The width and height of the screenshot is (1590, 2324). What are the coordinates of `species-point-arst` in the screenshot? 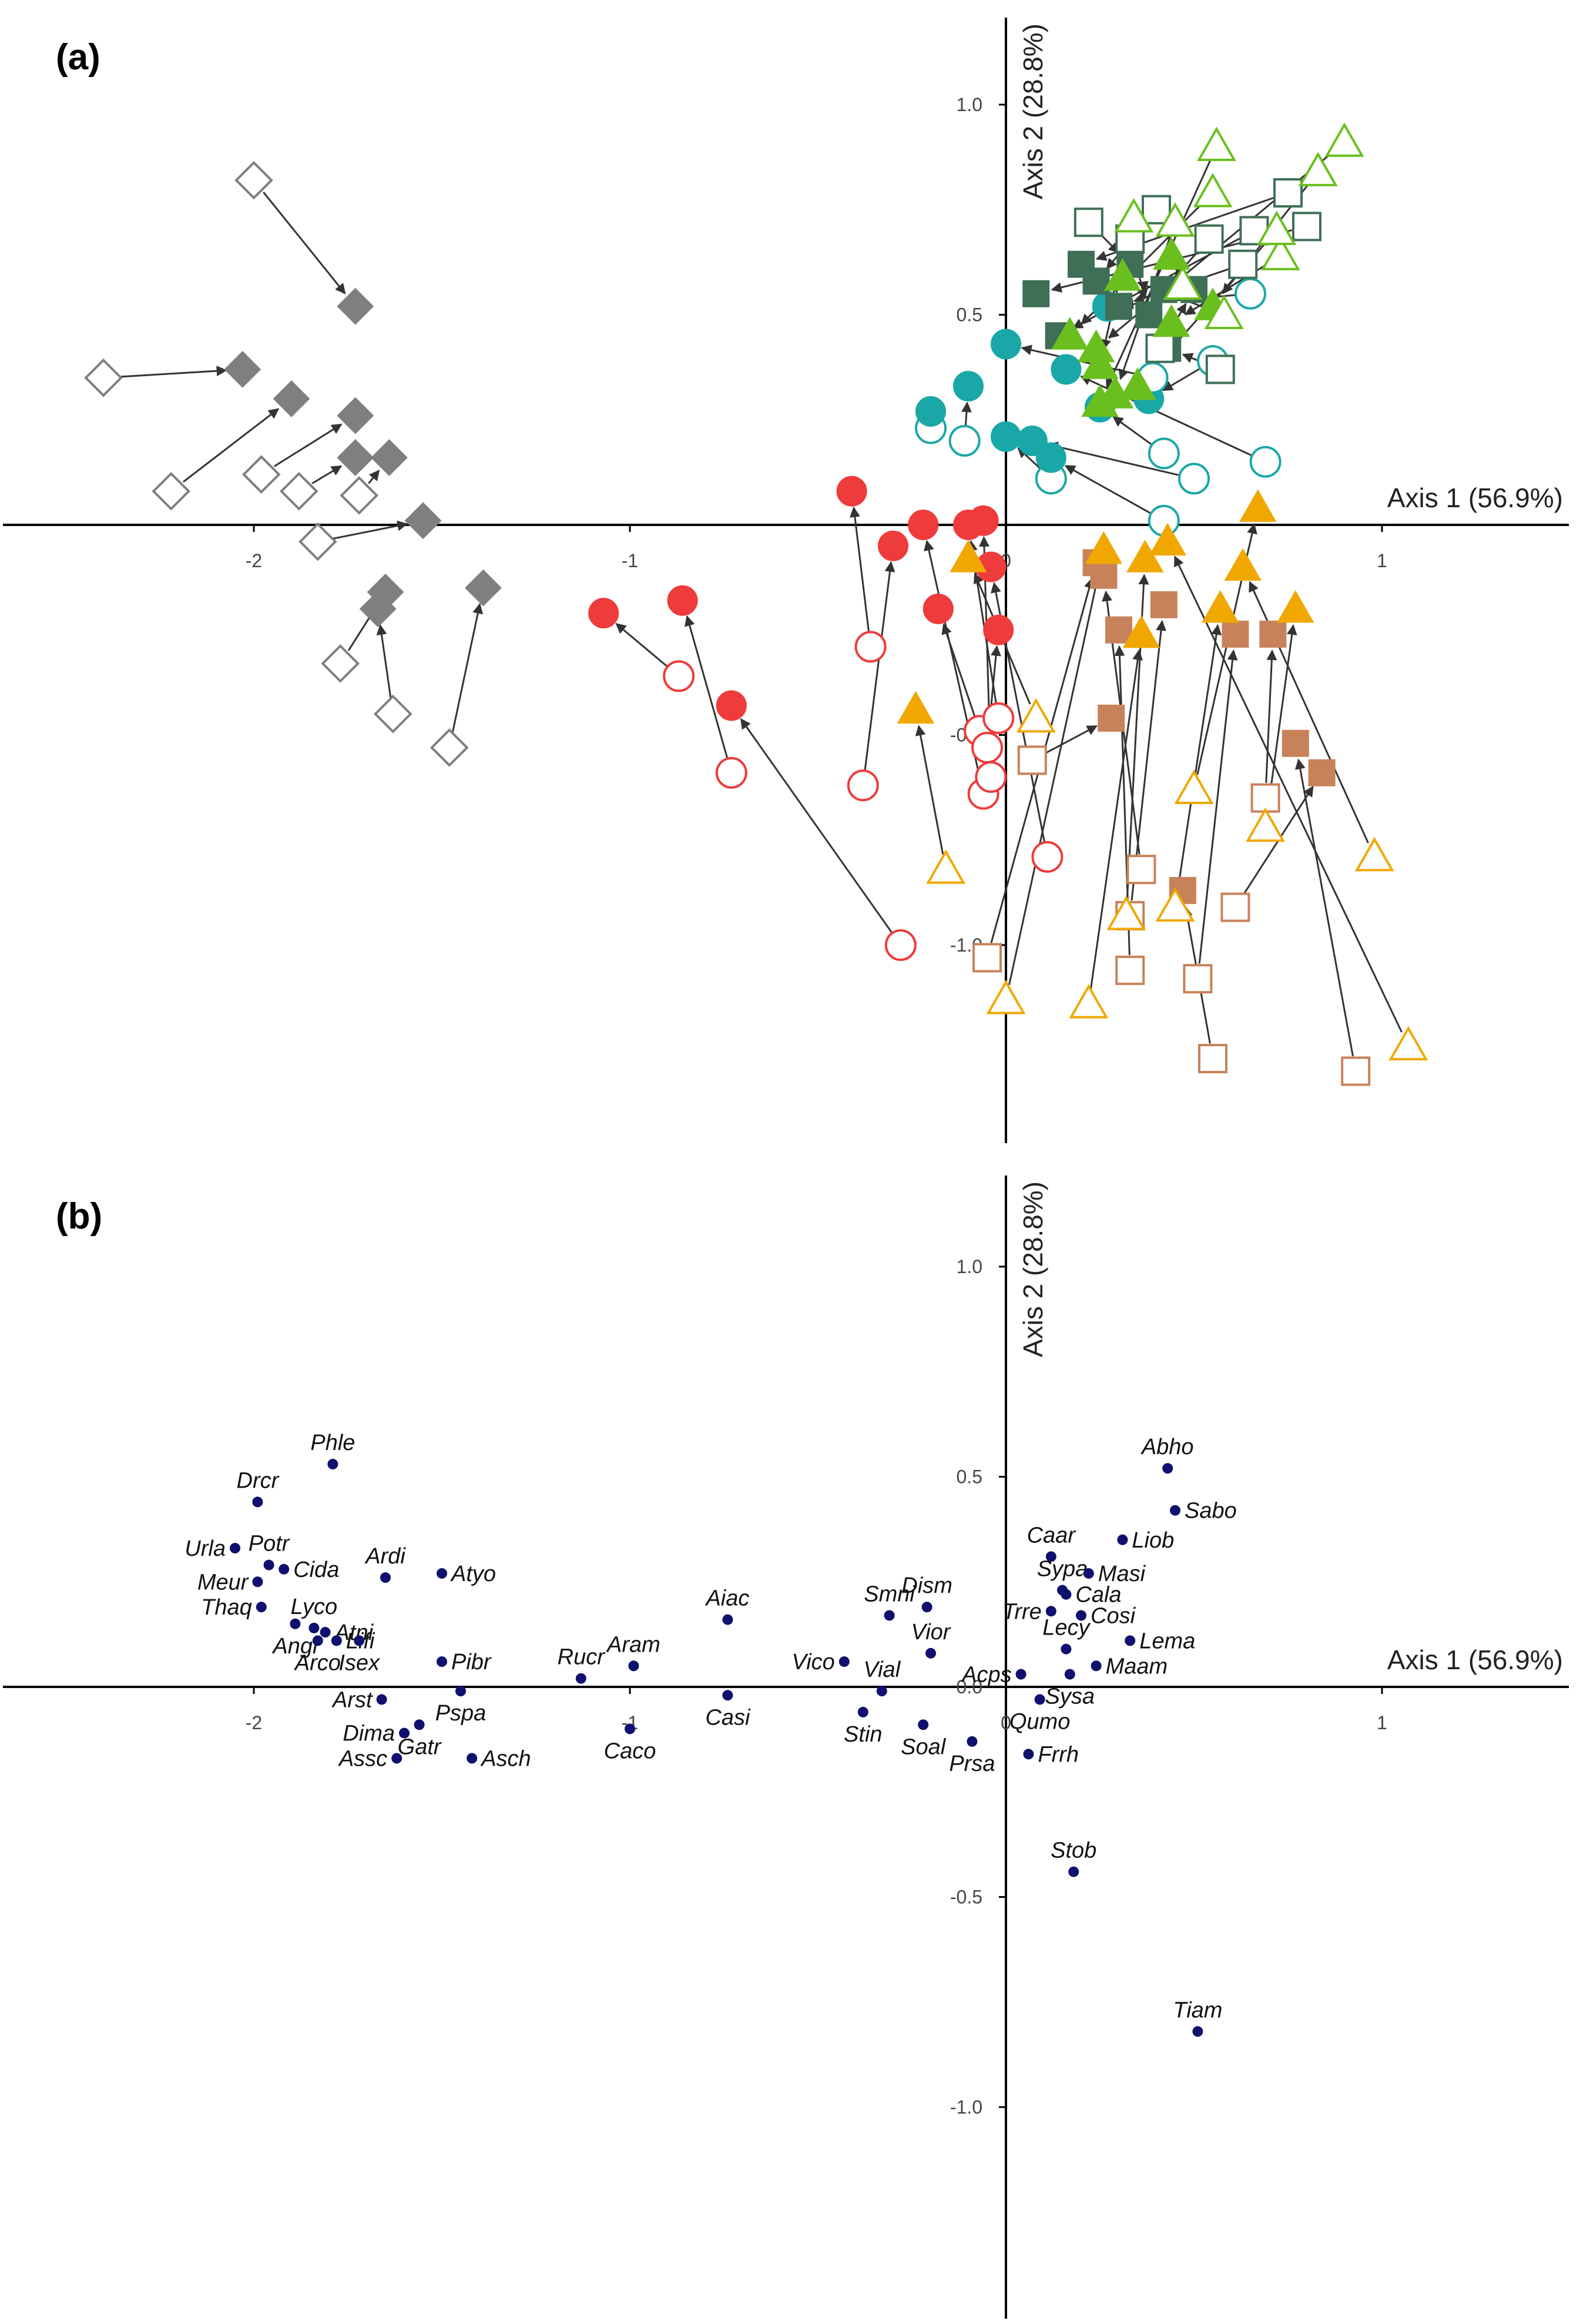 It's located at (381, 1700).